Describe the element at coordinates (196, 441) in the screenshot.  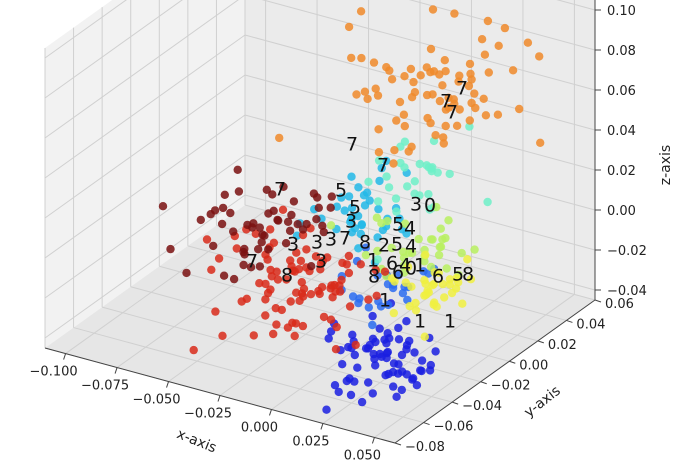
I see `x-axis-label: x-axis` at that location.